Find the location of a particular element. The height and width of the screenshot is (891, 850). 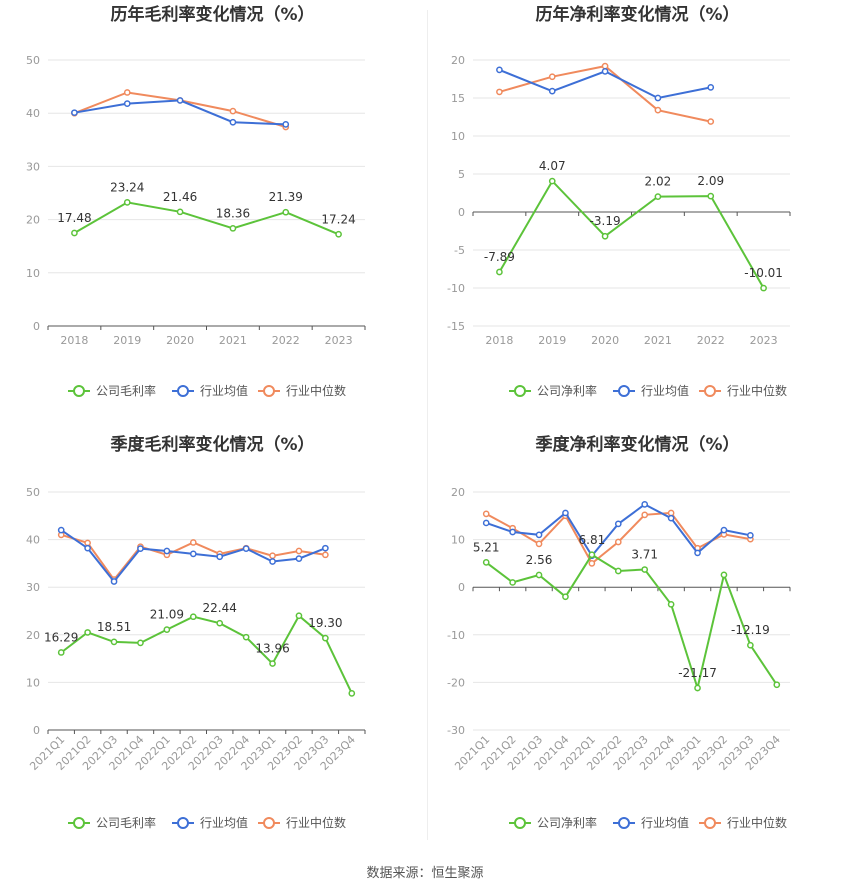

y-tick-label: -15 is located at coordinates (456, 326).